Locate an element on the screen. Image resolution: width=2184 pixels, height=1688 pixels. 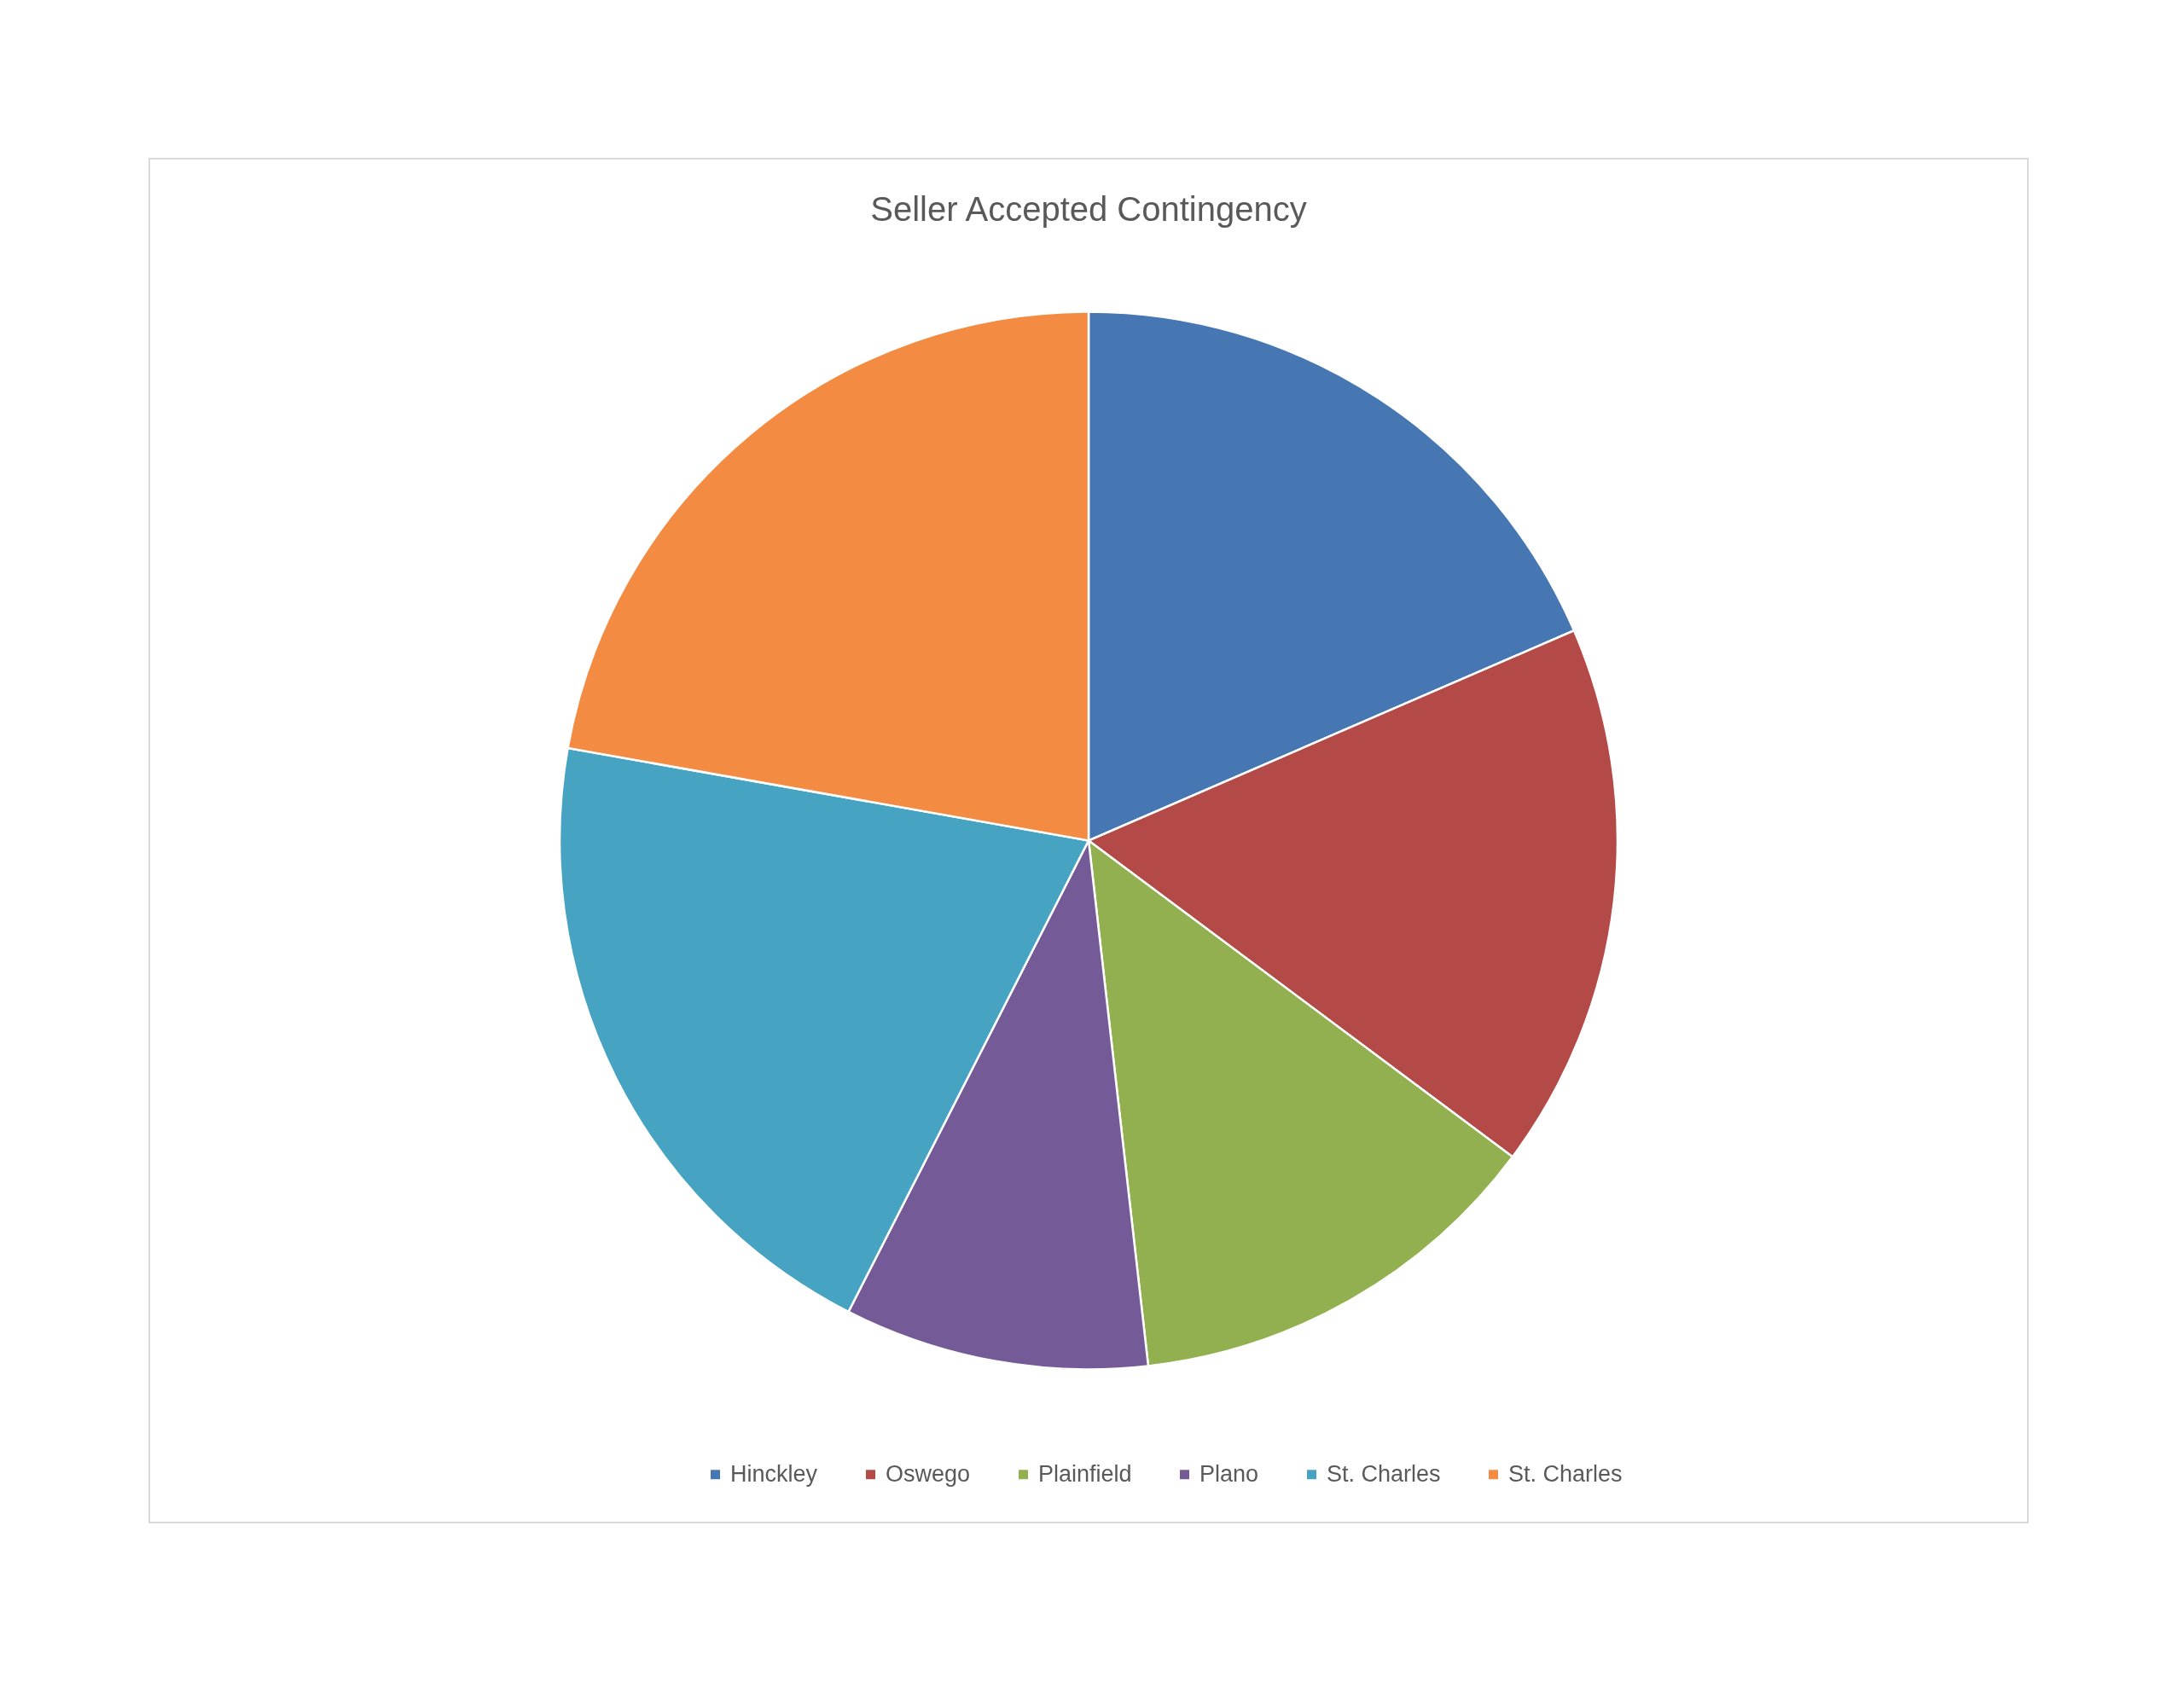
chart-title: Seller Accepted Contingency is located at coordinates (1089, 209).